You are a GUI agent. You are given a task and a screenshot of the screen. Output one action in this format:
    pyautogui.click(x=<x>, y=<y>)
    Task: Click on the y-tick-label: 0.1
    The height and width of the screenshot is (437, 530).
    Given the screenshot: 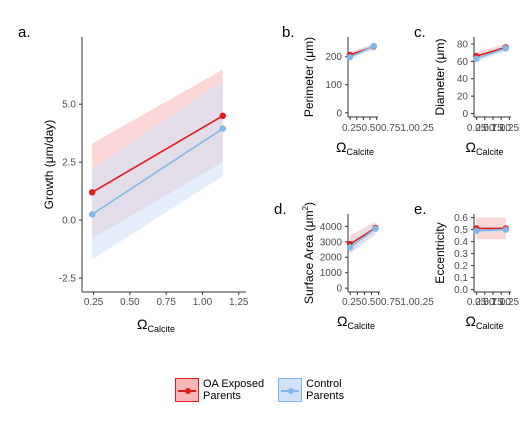 What is the action you would take?
    pyautogui.click(x=461, y=278)
    